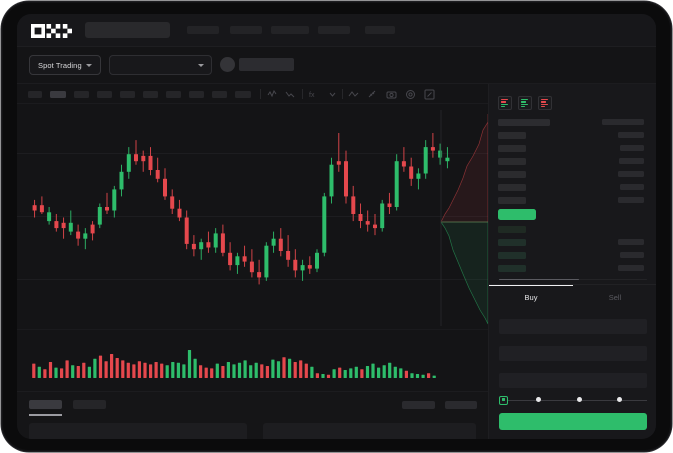 The image size is (673, 453). What do you see at coordinates (266, 64) in the screenshot?
I see `pair-name-placeholder` at bounding box center [266, 64].